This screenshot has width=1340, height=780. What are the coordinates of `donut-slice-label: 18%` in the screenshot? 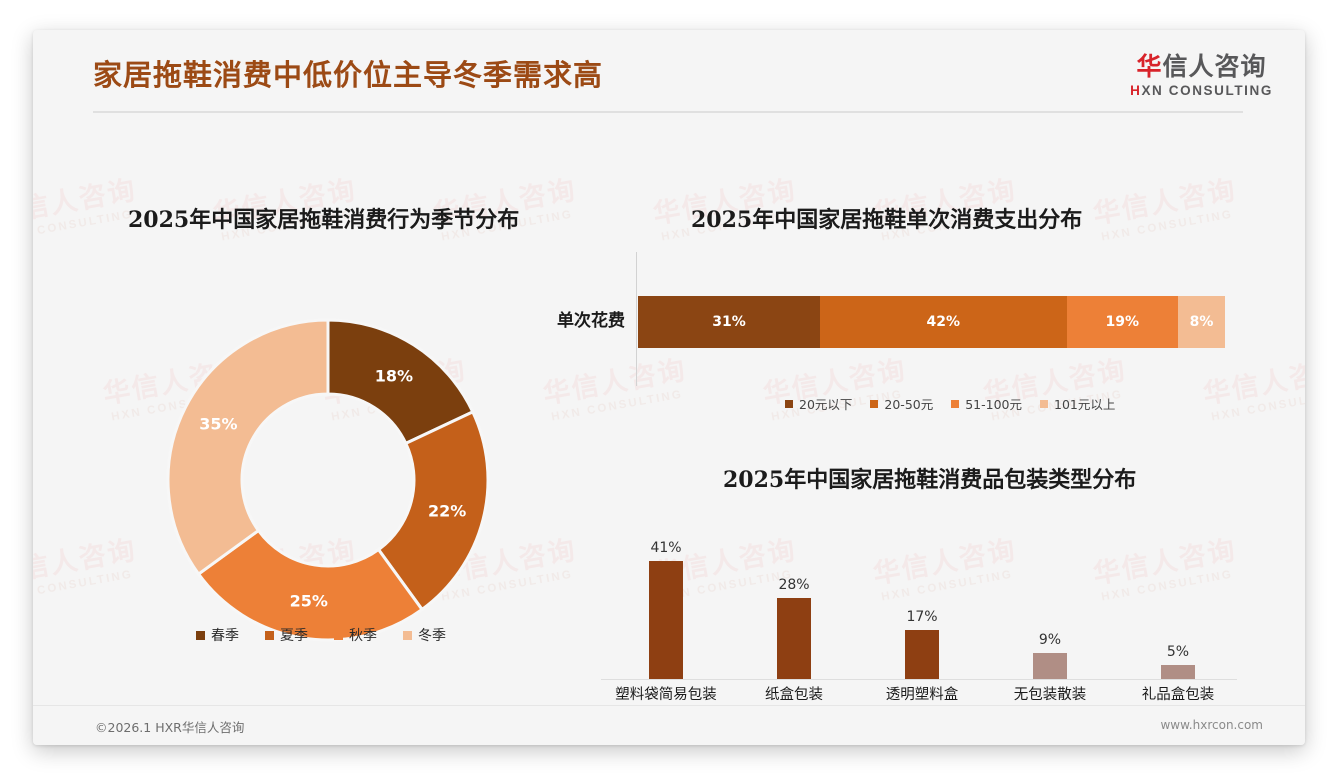 It's located at (394, 376).